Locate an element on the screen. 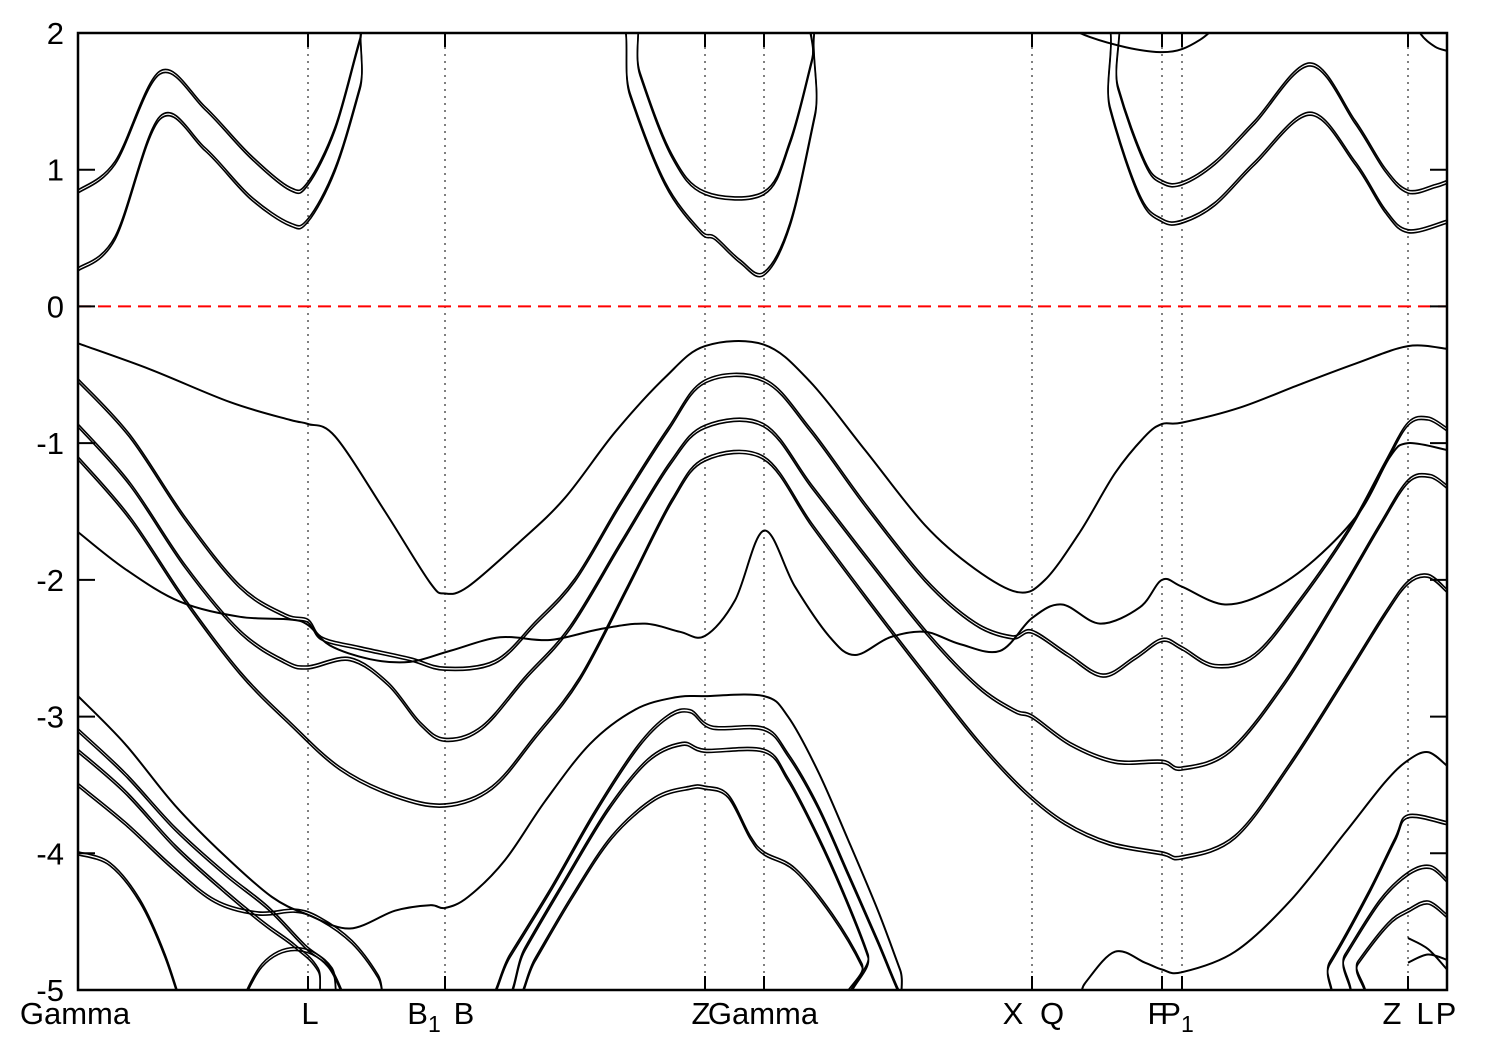 This screenshot has height=1050, width=1500. x-axis-kpoint-label: X is located at coordinates (1013, 1013).